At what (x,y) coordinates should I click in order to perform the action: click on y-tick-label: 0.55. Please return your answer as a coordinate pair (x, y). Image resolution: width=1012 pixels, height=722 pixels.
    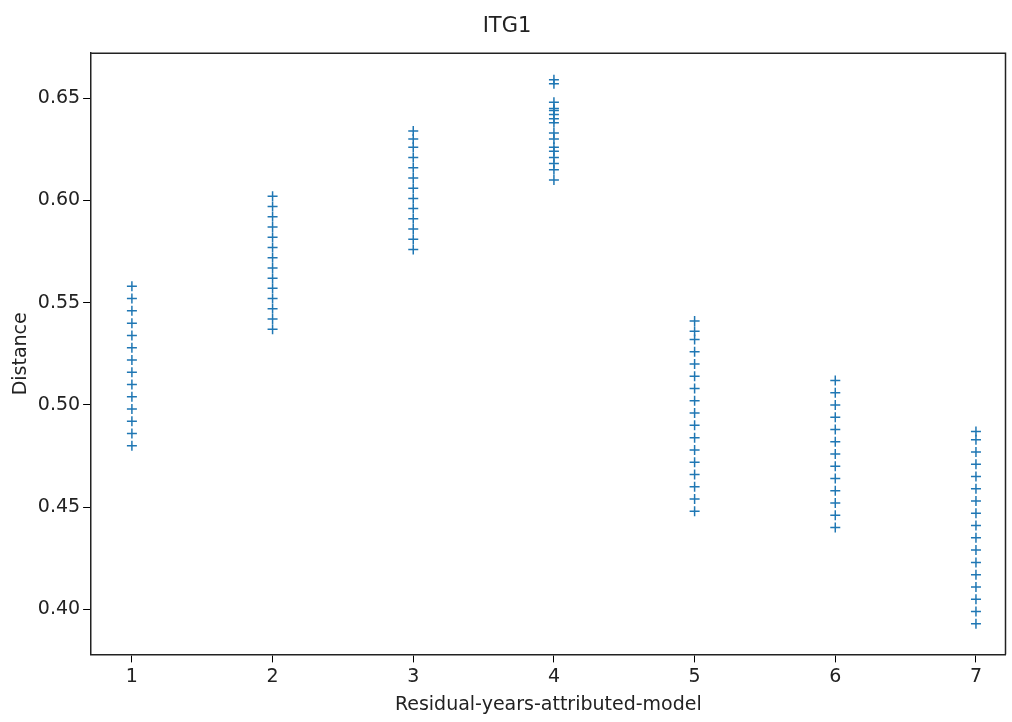
    Looking at the image, I should click on (59, 300).